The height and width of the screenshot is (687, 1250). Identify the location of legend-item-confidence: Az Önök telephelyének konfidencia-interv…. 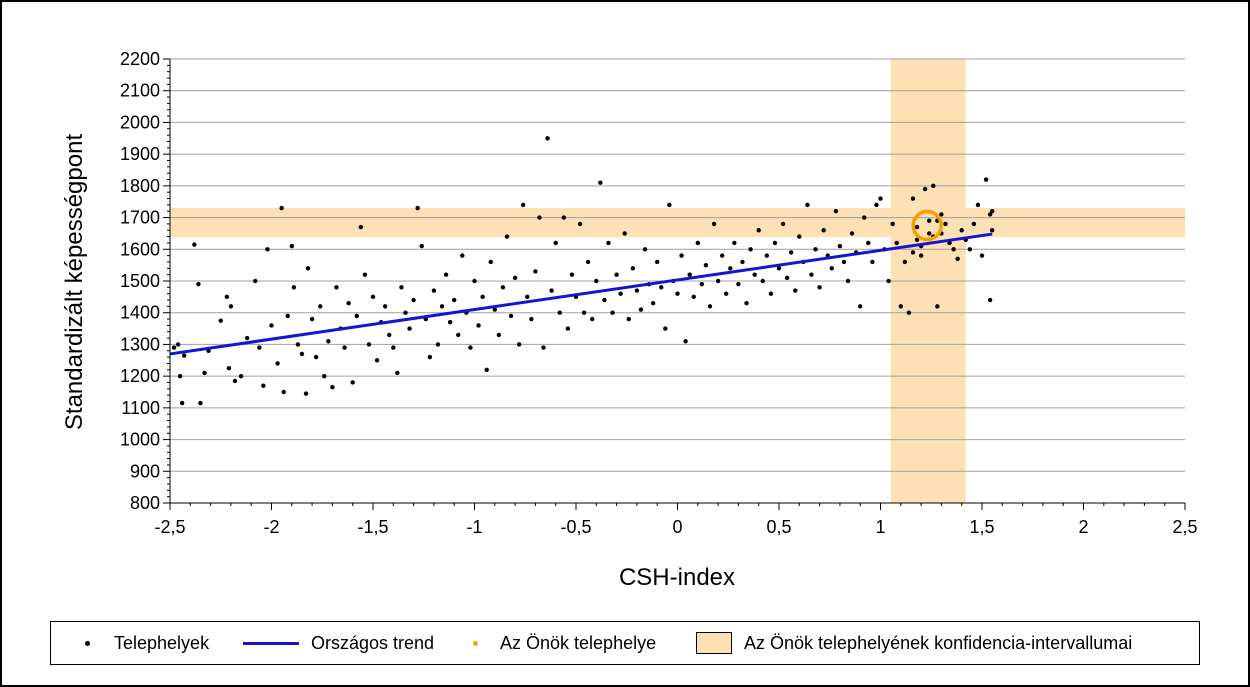
(914, 643).